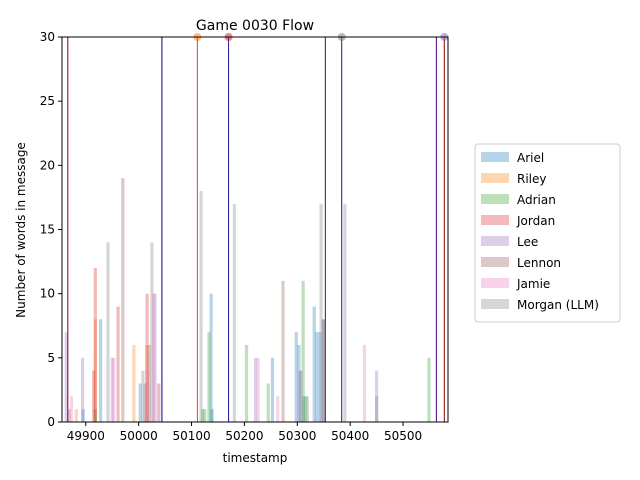  What do you see at coordinates (495, 304) in the screenshot?
I see `legend-swatch-morgan-llm` at bounding box center [495, 304].